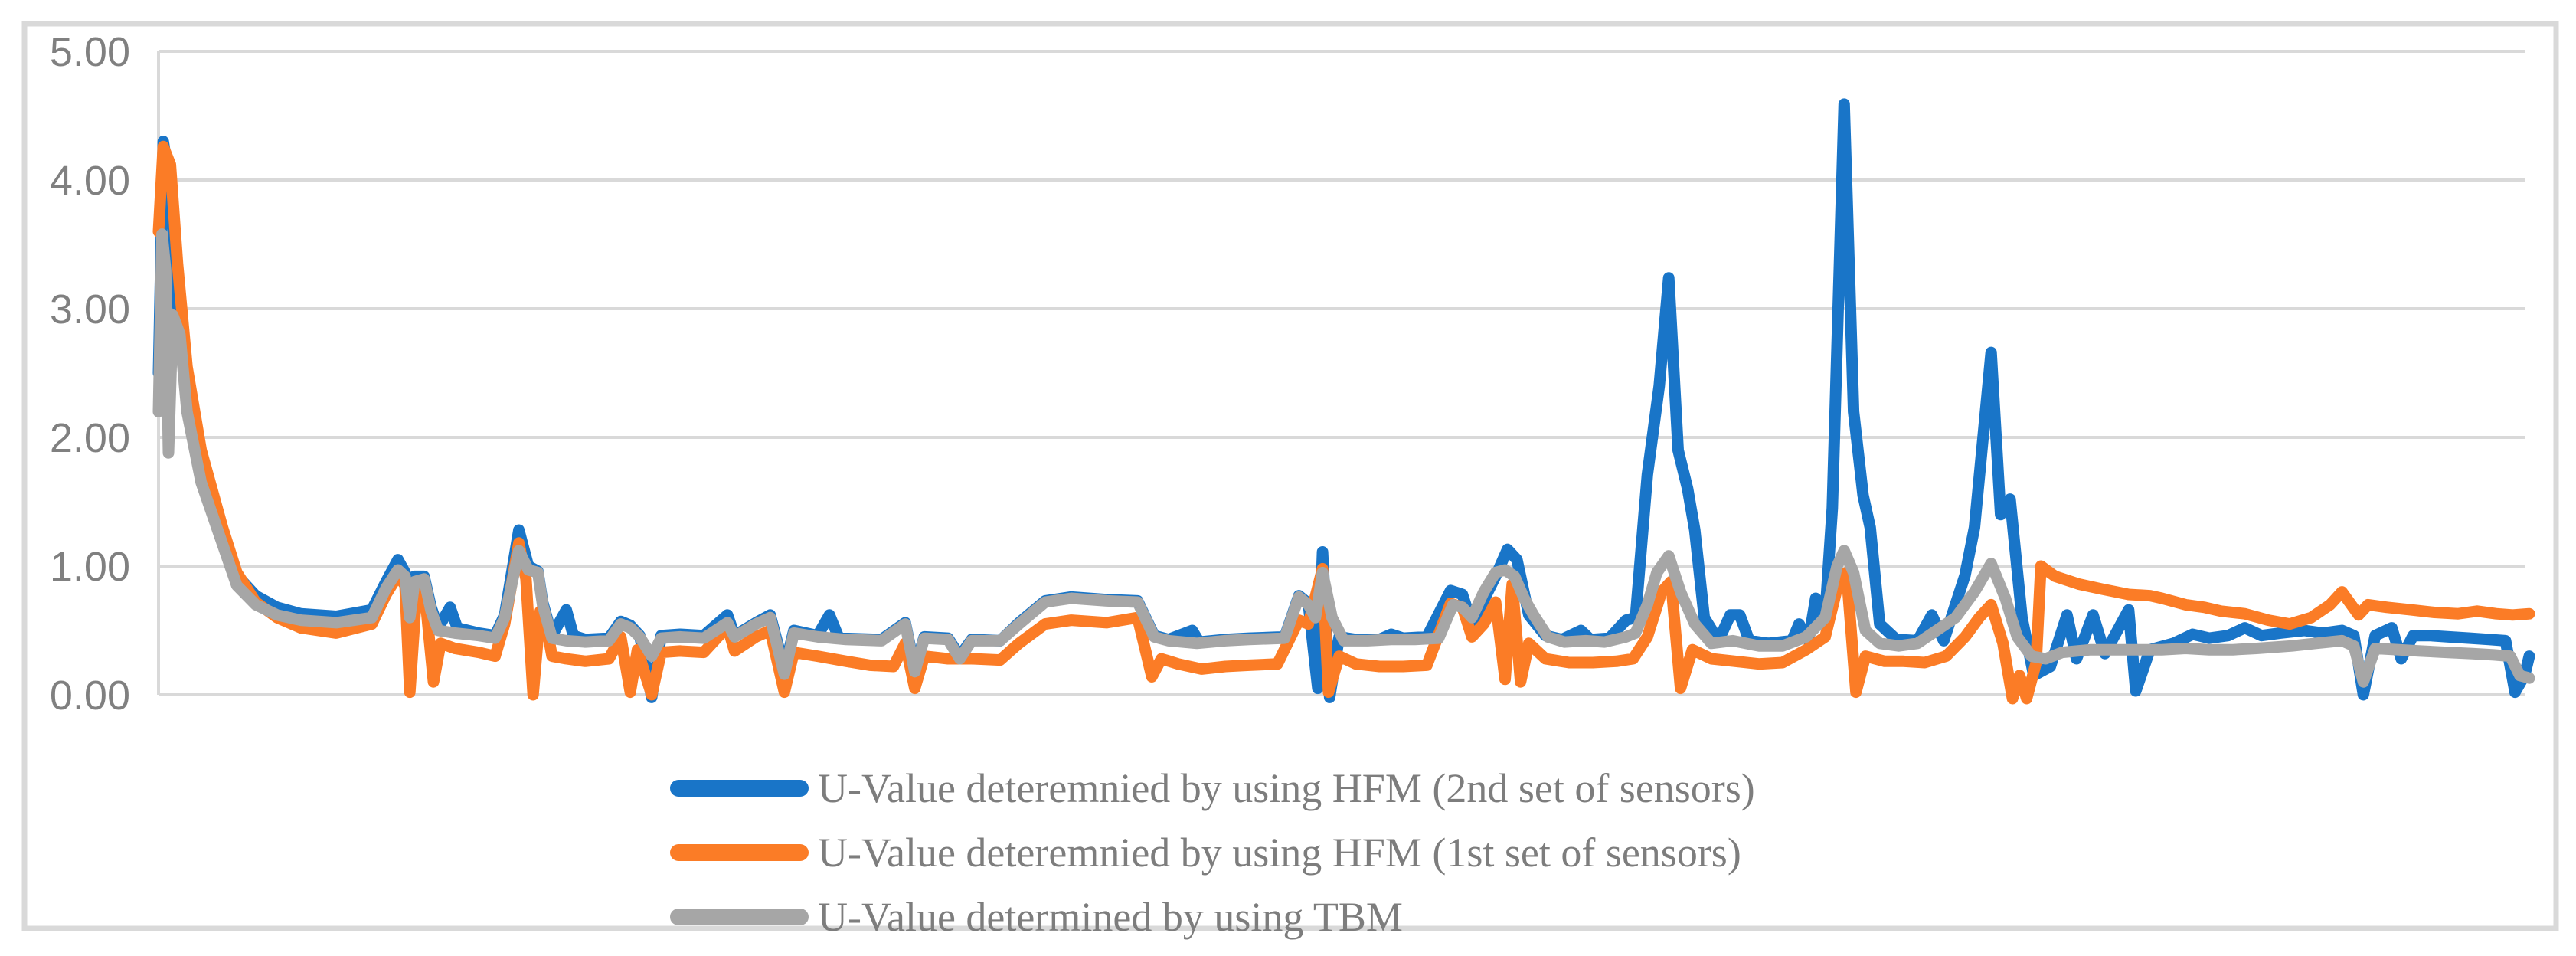 Image resolution: width=2576 pixels, height=956 pixels. I want to click on y-tick-label-0.00: 0.00, so click(90, 696).